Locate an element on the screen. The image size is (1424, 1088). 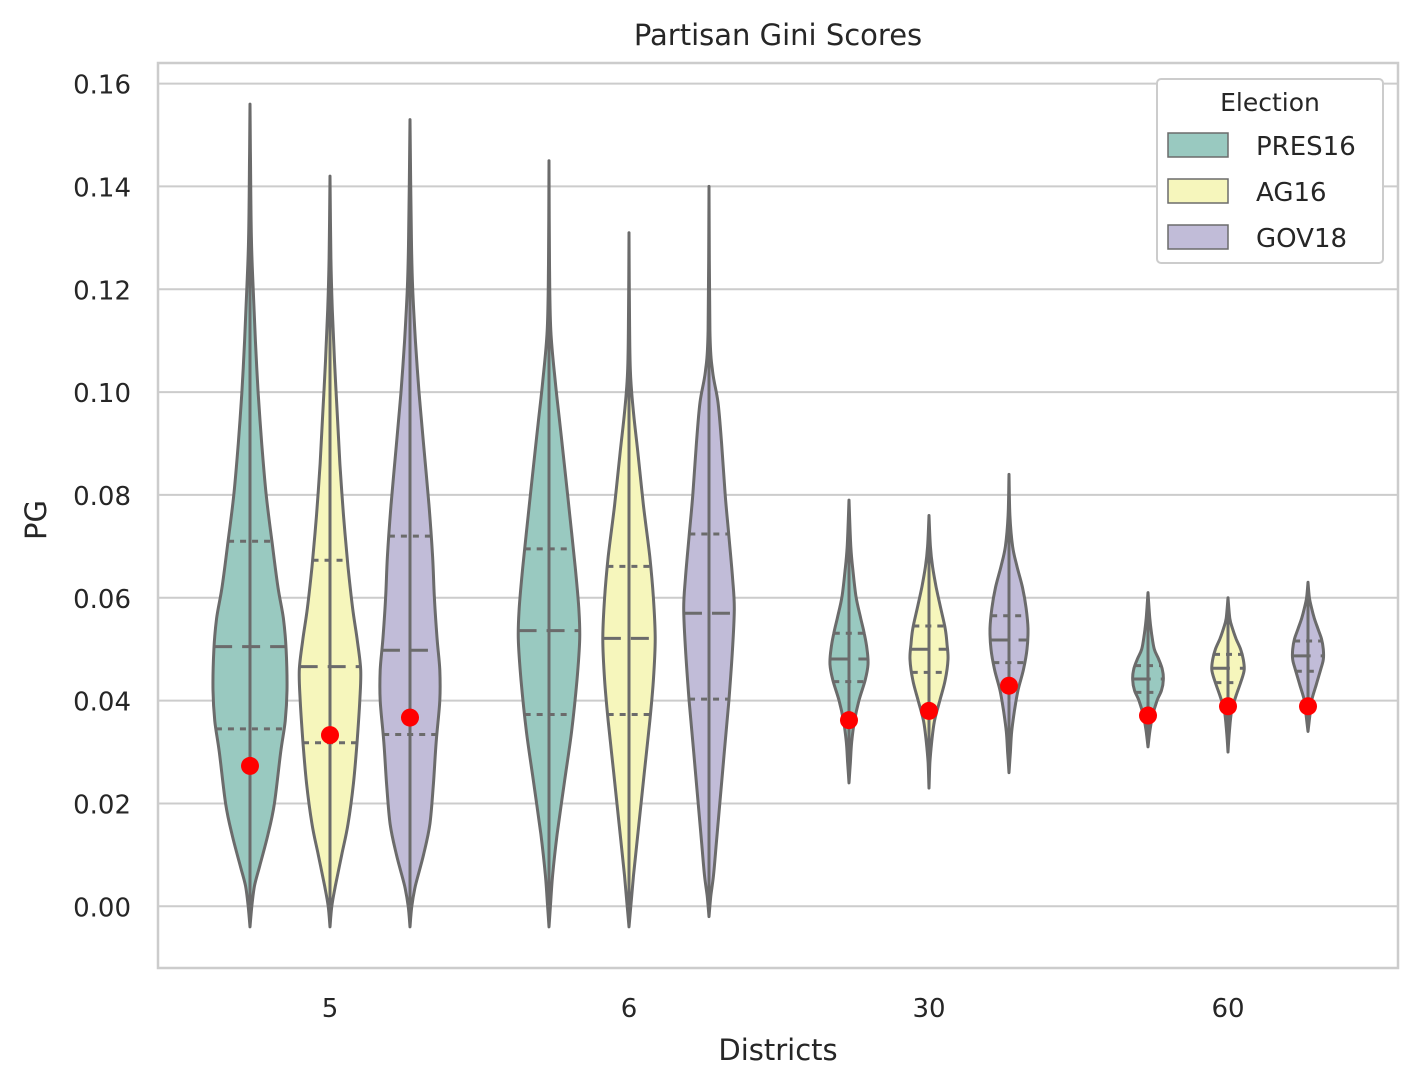
y-tick-label: 0.02 is located at coordinates (102, 805).